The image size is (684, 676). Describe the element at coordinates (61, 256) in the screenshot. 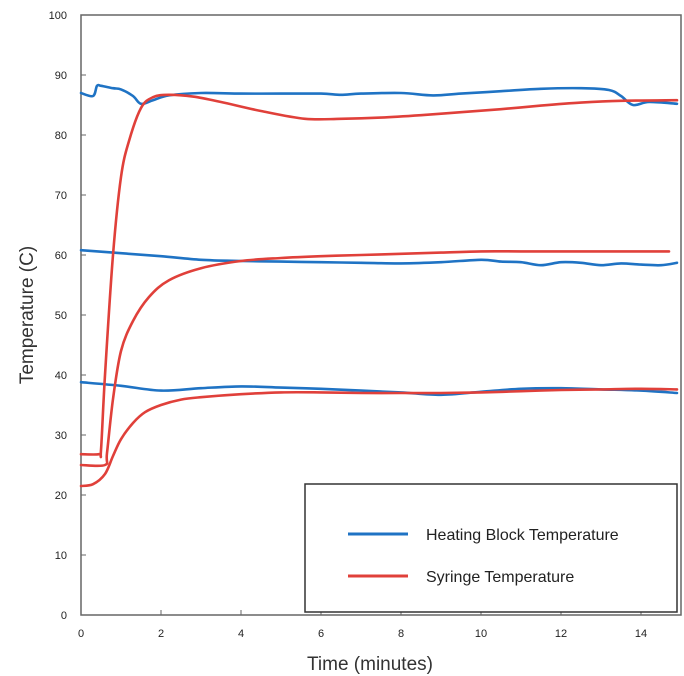

I see `y-tick-label: 60` at that location.